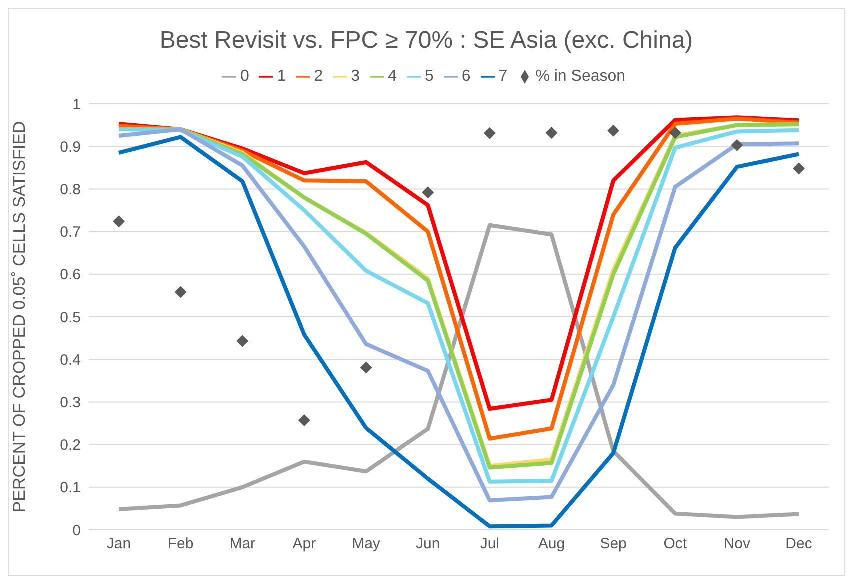 Image resolution: width=853 pixels, height=584 pixels. What do you see at coordinates (70, 147) in the screenshot?
I see `y-tick-label: 0.9` at bounding box center [70, 147].